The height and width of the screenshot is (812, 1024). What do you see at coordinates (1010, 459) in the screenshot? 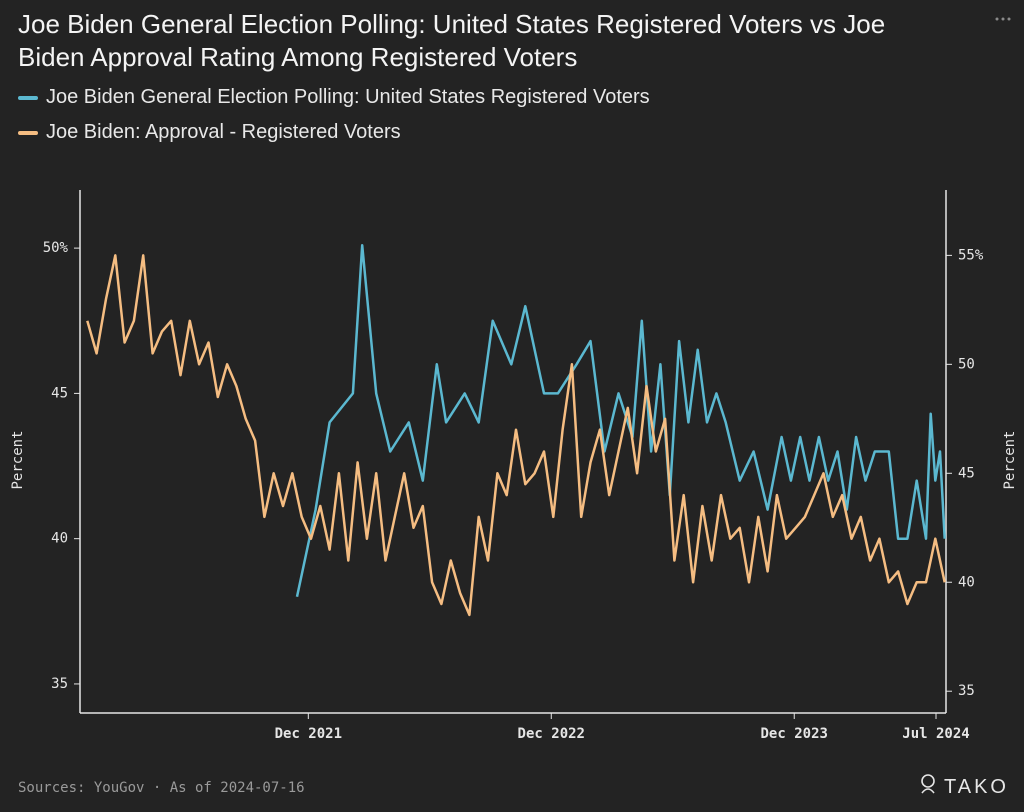
I see `y2-axis-label: Percent` at bounding box center [1010, 459].